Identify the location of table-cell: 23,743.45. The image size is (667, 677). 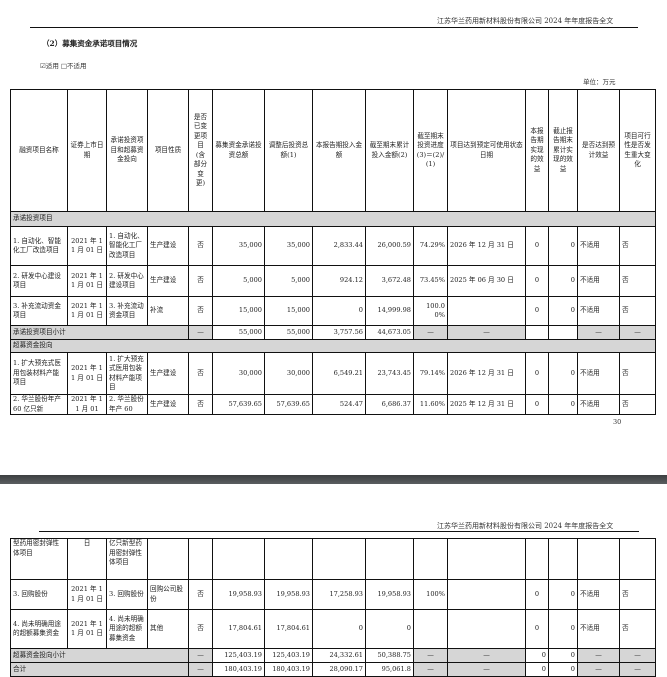
(389, 373).